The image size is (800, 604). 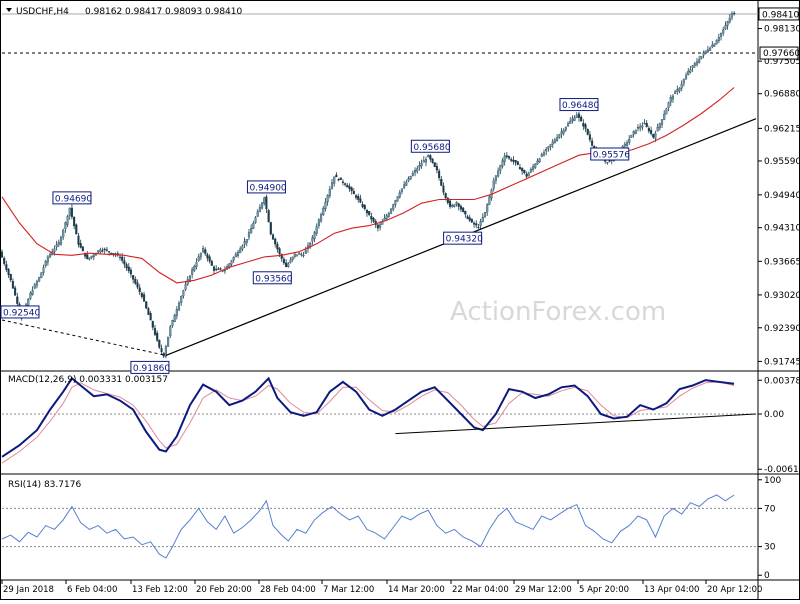 I want to click on price-tick-label: 0.98130, so click(x=782, y=30).